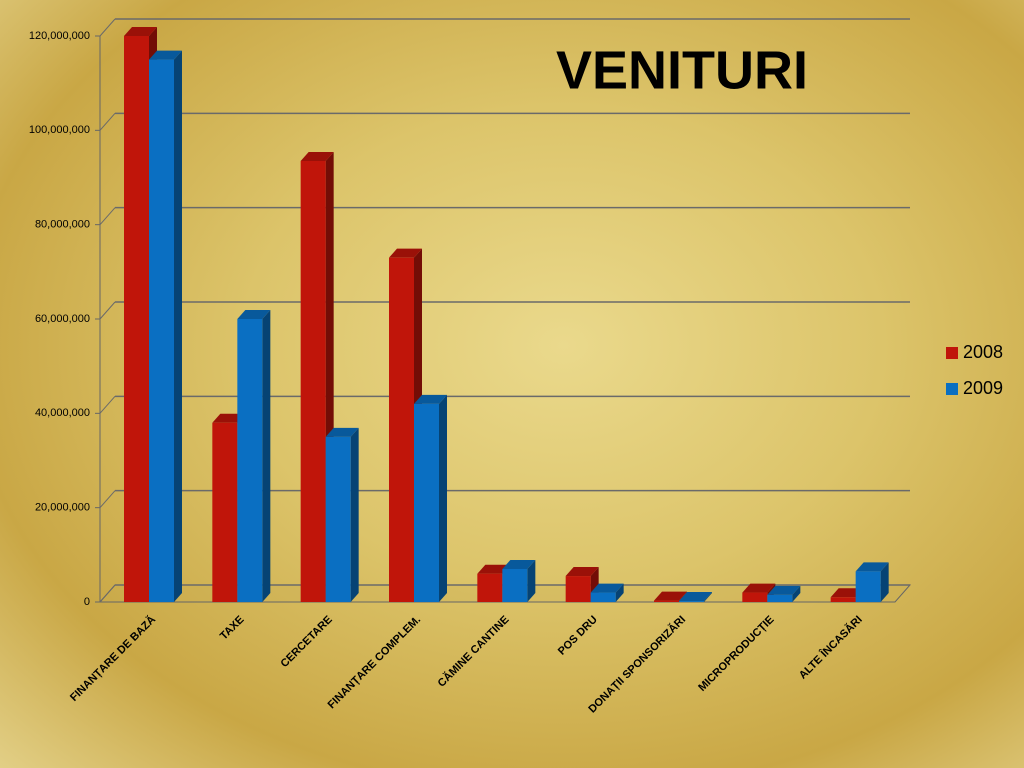  Describe the element at coordinates (830, 647) in the screenshot. I see `x-tick-label: ALTE ÎNCASĂRI` at that location.